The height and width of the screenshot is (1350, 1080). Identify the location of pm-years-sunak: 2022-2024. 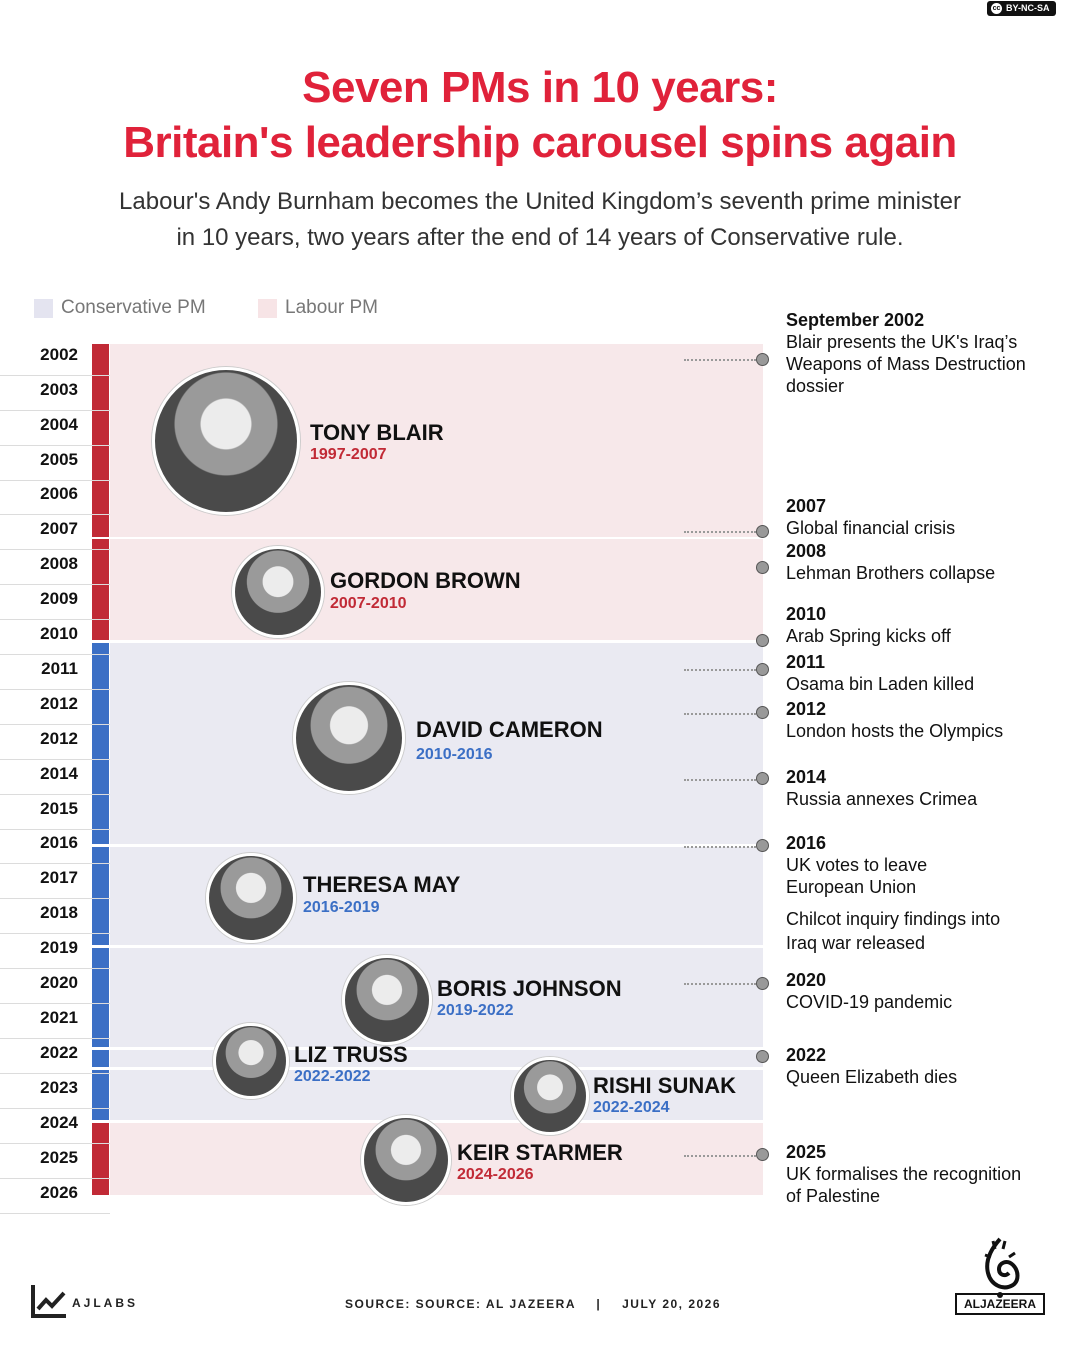
(631, 1107).